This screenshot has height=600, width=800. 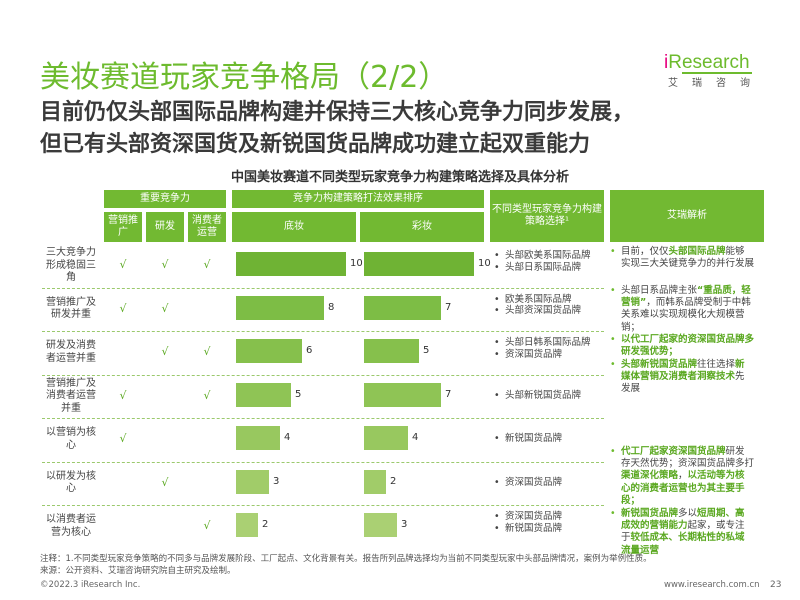 What do you see at coordinates (337, 112) in the screenshot?
I see `subtitle-line-1: 目前仍仅头部国际品牌构建并保持三大核心竞争力同步发展，` at bounding box center [337, 112].